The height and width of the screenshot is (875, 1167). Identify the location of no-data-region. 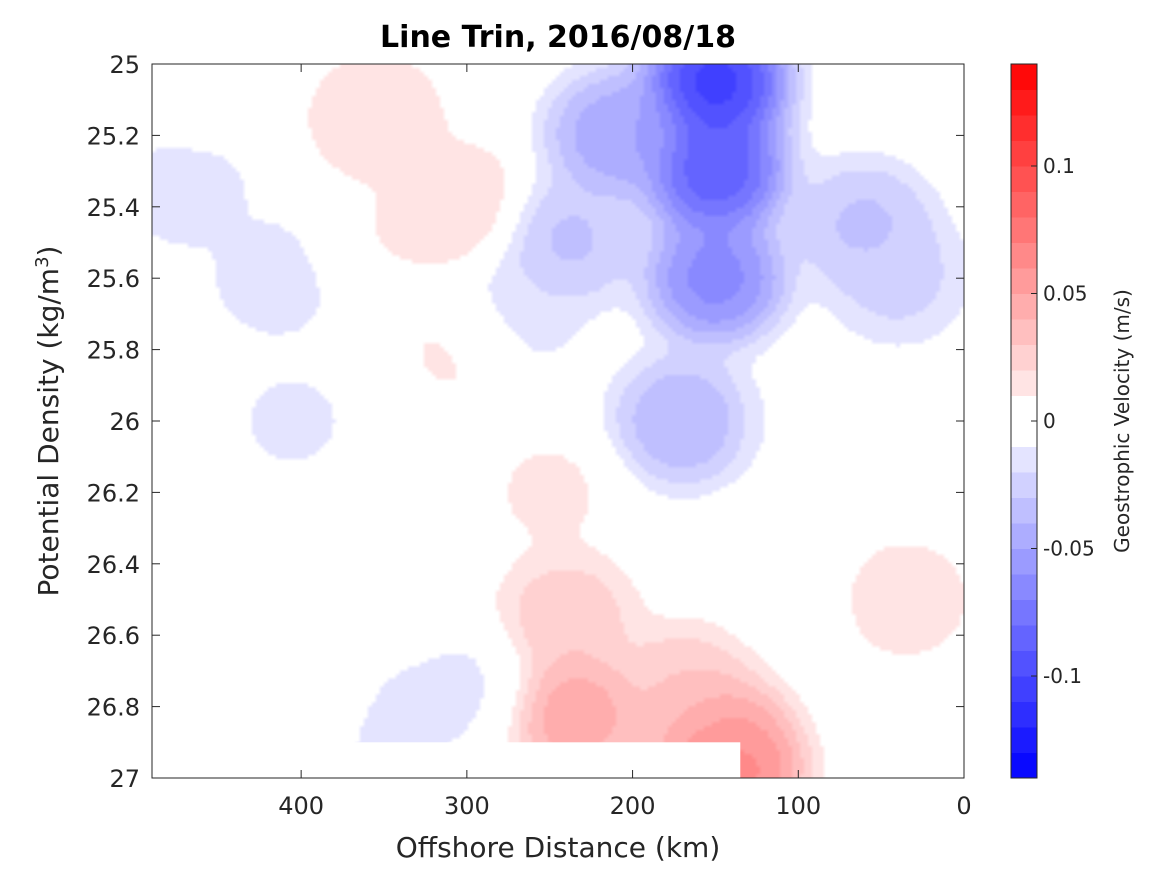
(446, 760).